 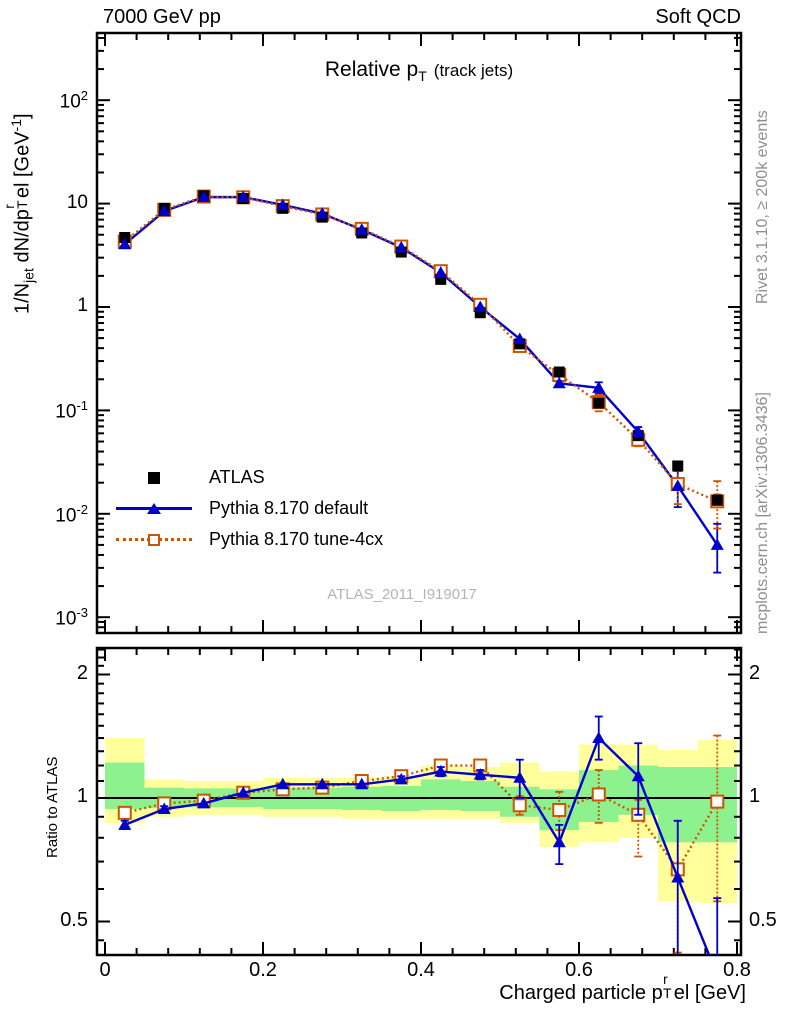 What do you see at coordinates (762, 207) in the screenshot?
I see `generator-version-note: Rivet 3.1.10, ≥ 200k events` at bounding box center [762, 207].